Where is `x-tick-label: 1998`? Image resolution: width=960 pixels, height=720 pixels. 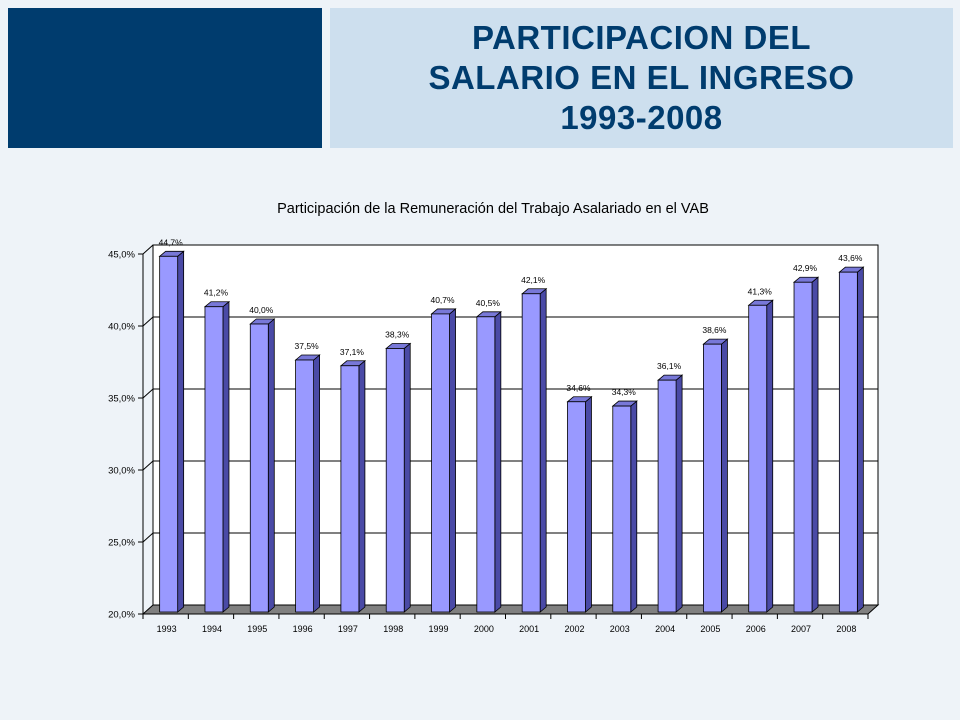 x-tick-label: 1998 is located at coordinates (393, 629).